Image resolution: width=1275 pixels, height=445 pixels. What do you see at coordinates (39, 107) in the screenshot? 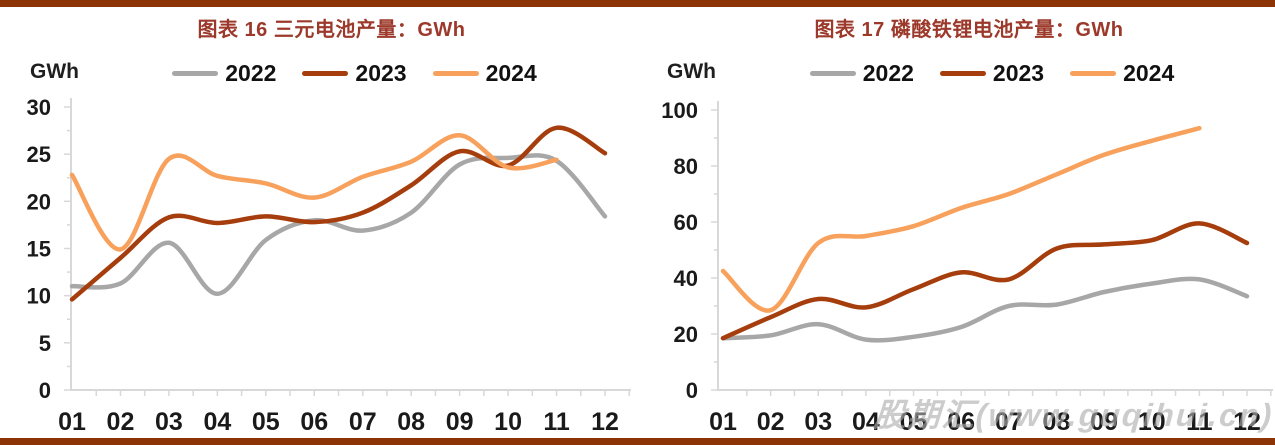
I see `y-tick-label: 30` at bounding box center [39, 107].